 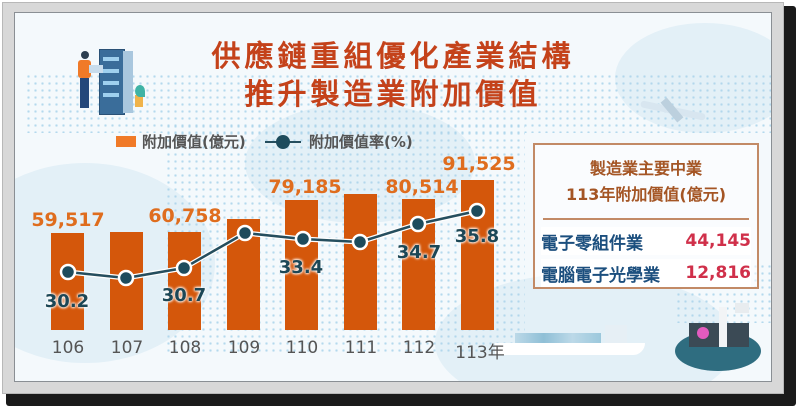 I want to click on x-label-108: 108, so click(x=185, y=348).